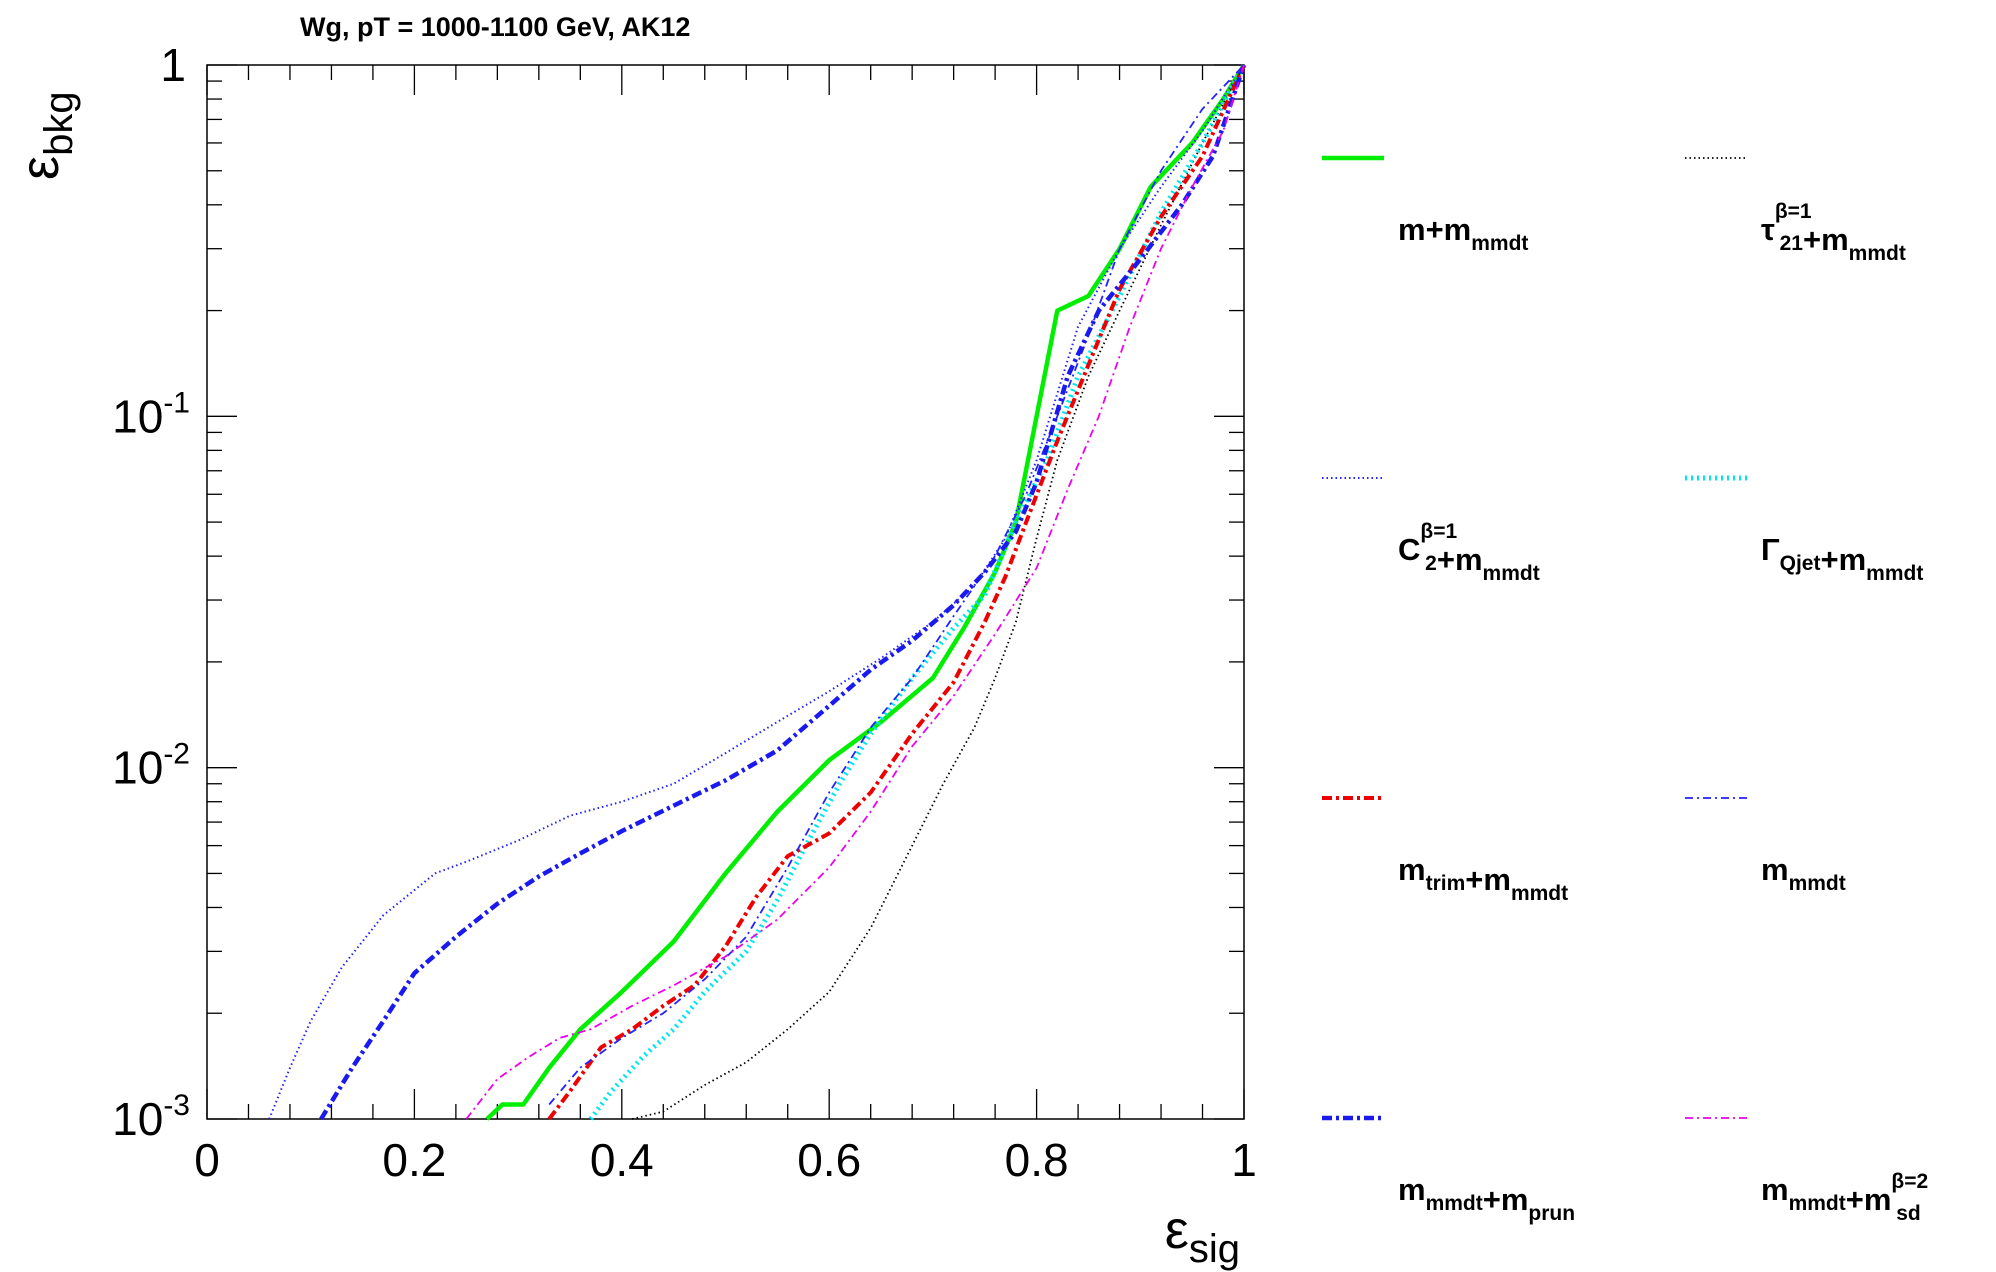  I want to click on x-axis-title: εsig, so click(1202, 1235).